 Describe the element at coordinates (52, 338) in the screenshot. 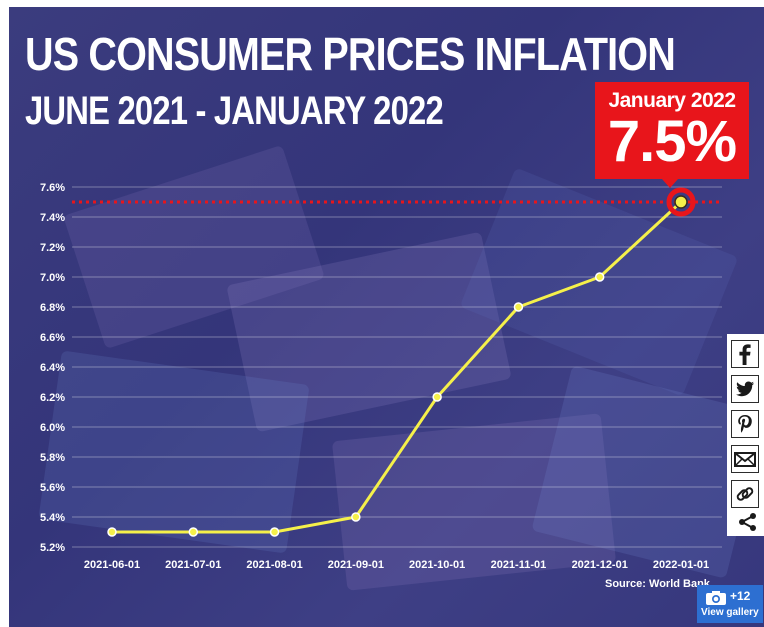

I see `y-tick-label: 6.6%` at that location.